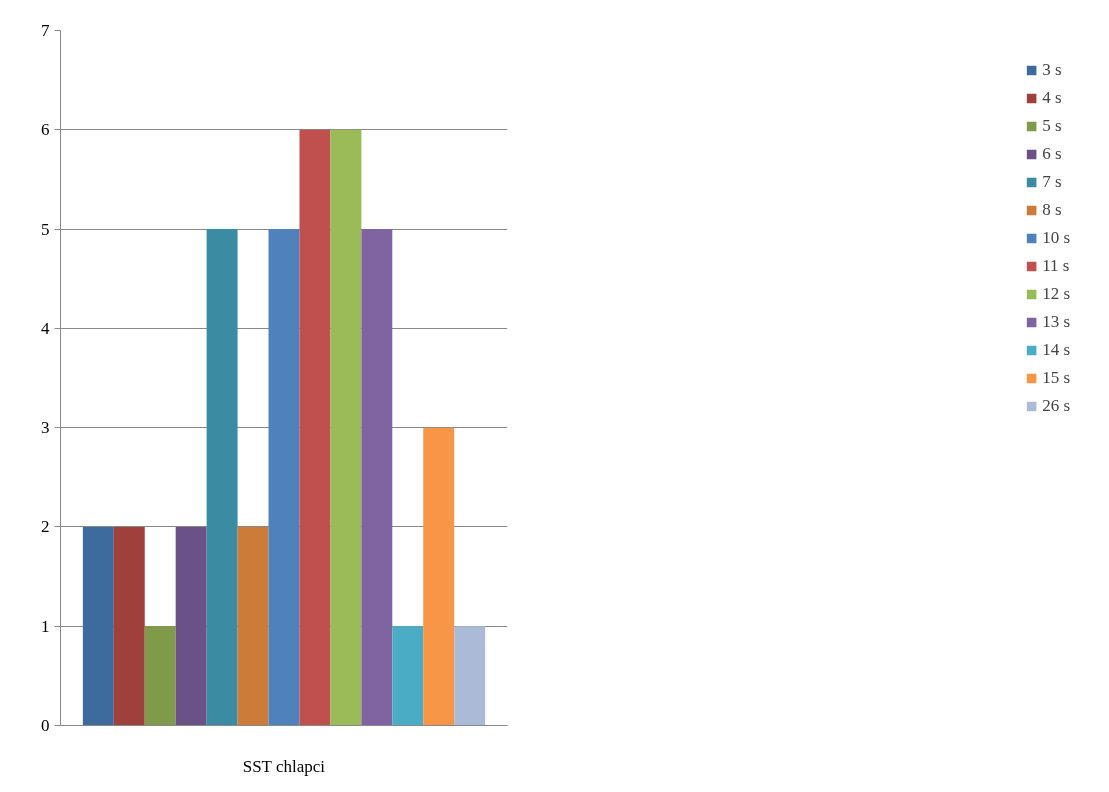  I want to click on legend-label: 11 s, so click(1056, 266).